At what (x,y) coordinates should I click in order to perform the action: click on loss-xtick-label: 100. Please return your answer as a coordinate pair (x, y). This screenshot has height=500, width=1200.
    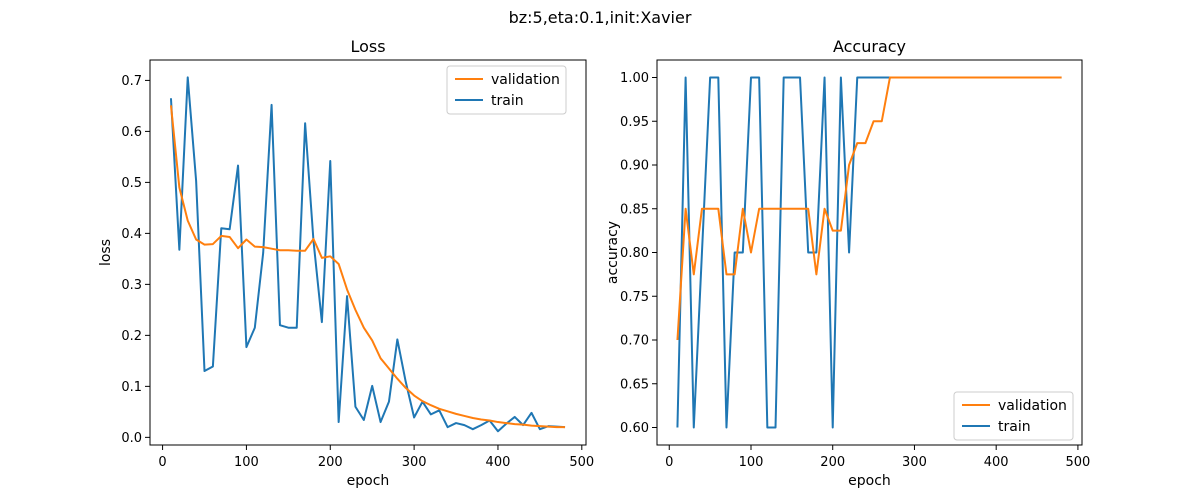
    Looking at the image, I should click on (246, 462).